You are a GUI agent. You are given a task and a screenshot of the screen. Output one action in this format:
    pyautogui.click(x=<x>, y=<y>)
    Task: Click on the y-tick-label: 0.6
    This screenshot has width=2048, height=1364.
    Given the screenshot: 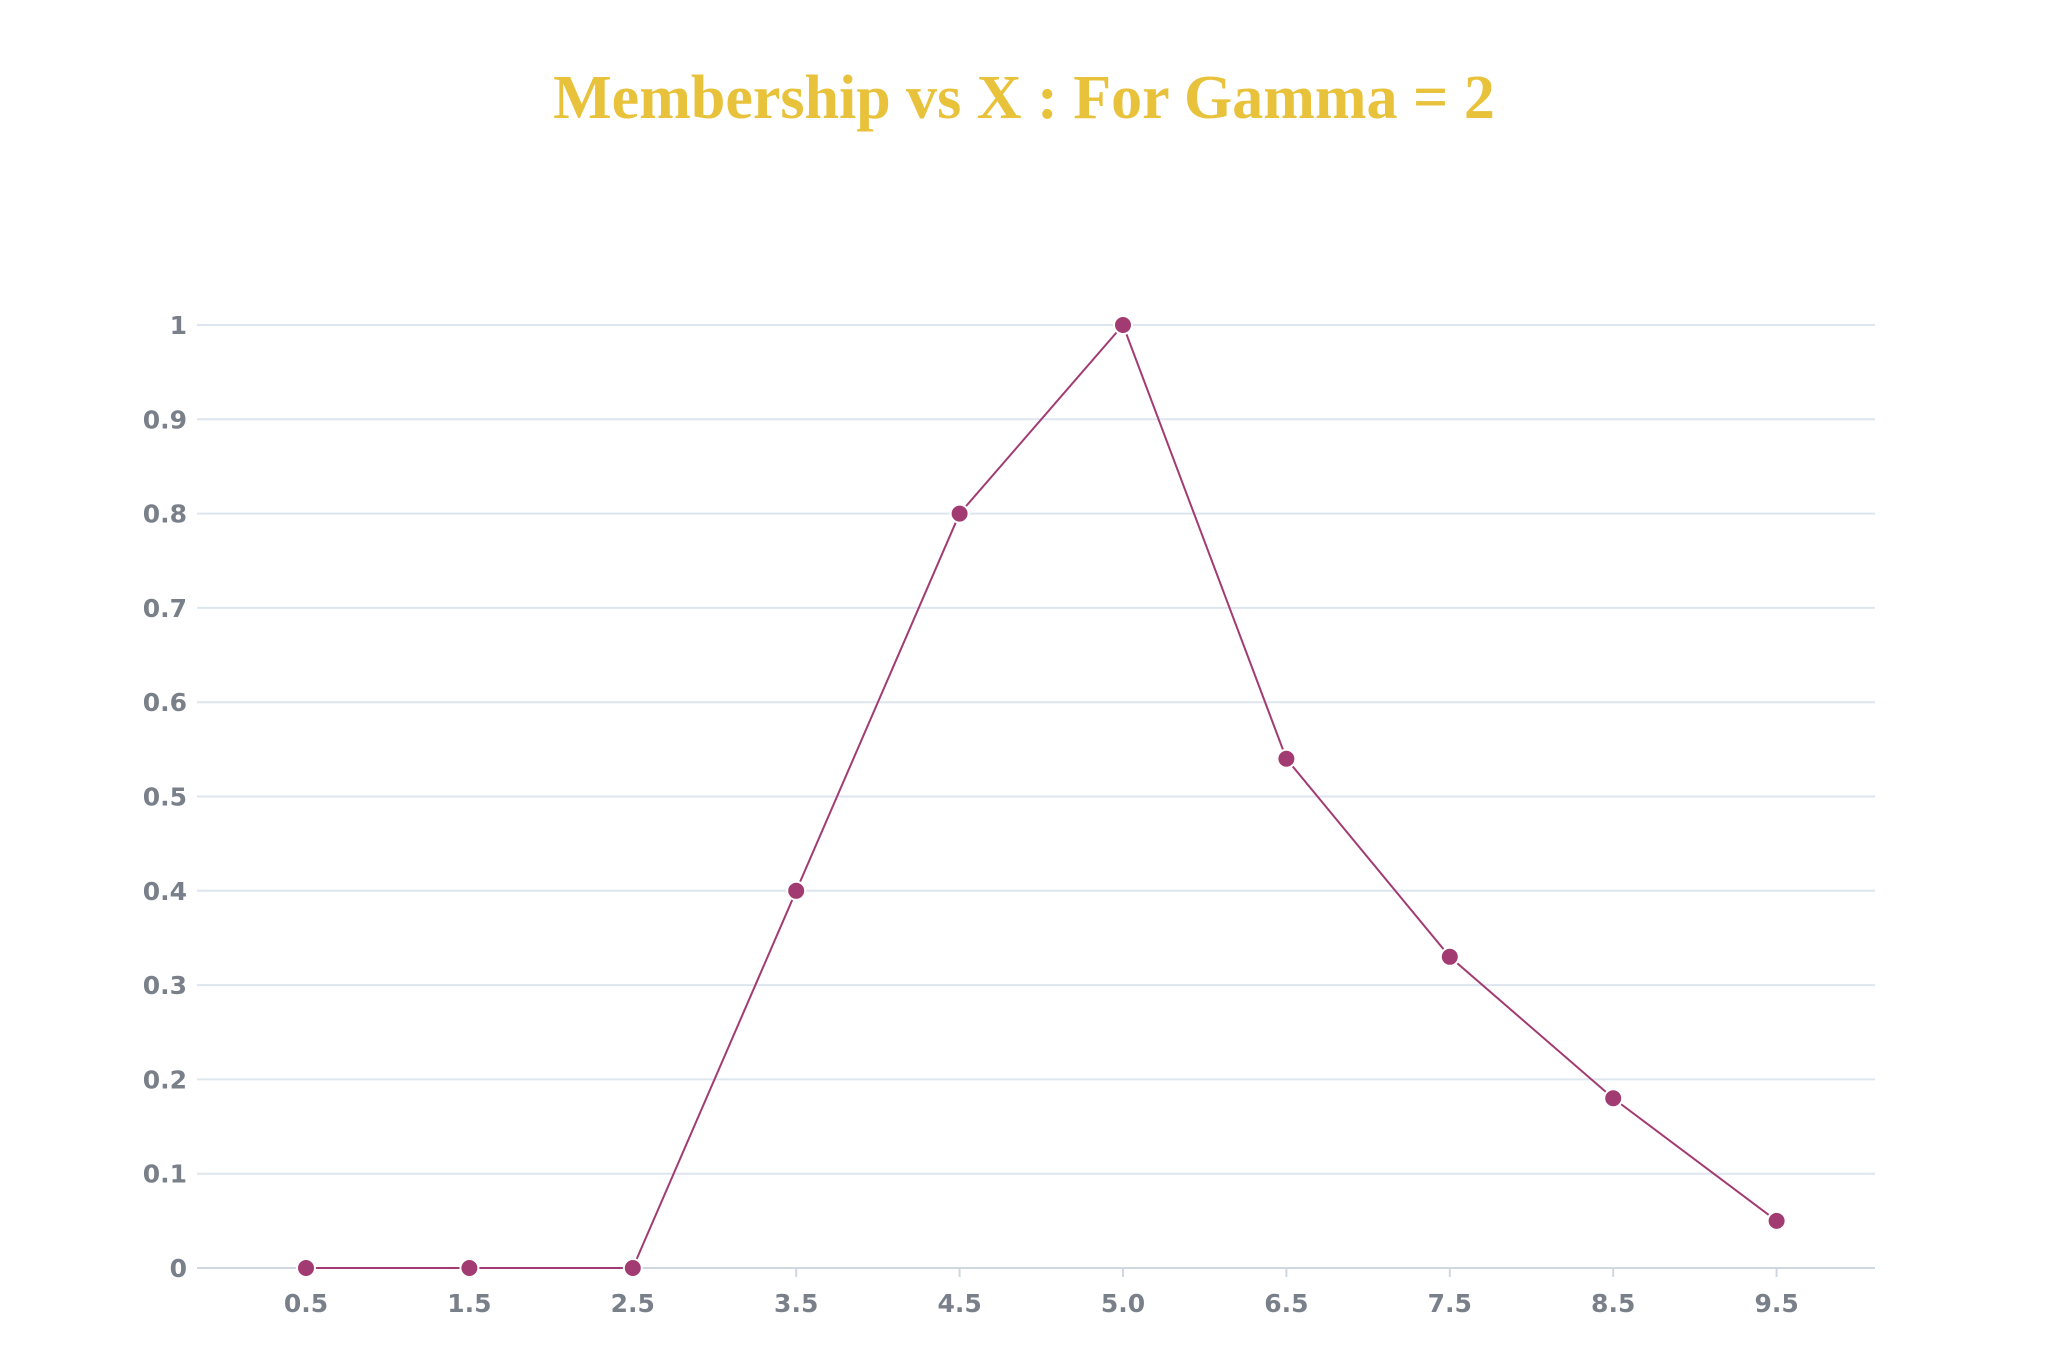 What is the action you would take?
    pyautogui.click(x=165, y=702)
    